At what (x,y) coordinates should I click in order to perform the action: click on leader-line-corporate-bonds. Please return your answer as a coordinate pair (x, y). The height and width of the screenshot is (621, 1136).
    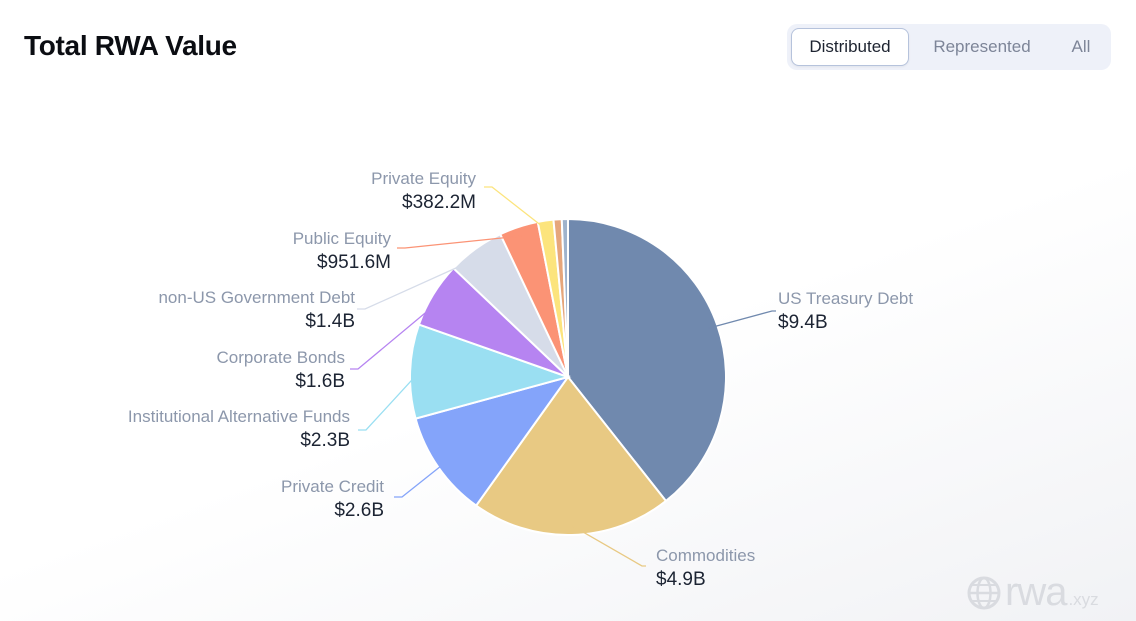
    Looking at the image, I should click on (396, 334).